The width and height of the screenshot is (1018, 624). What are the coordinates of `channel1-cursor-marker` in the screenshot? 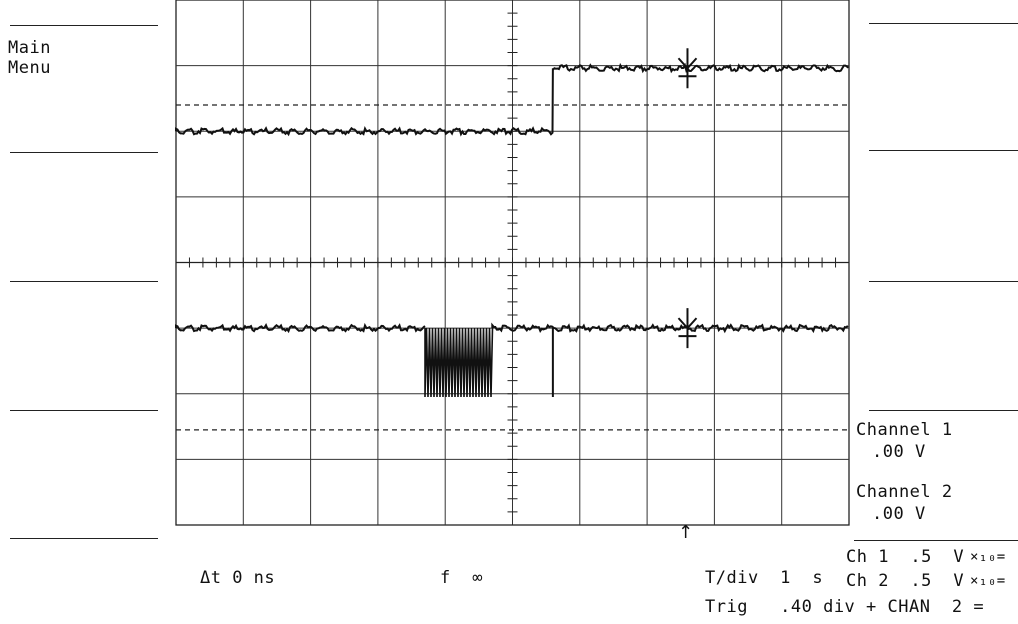 It's located at (687, 68).